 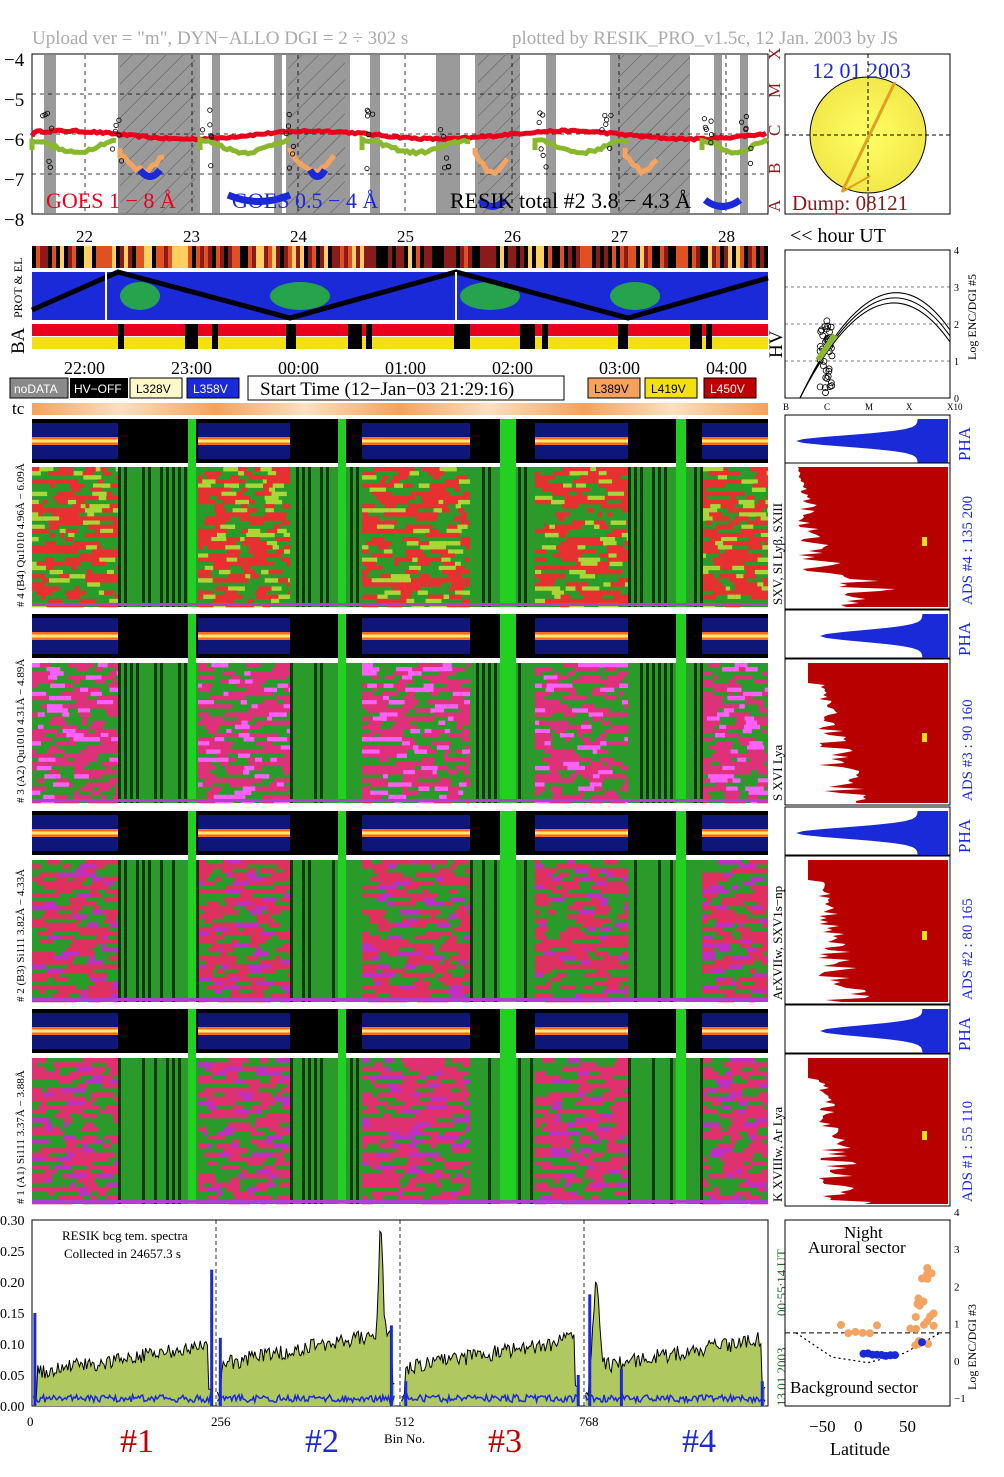 I want to click on hv-point, so click(x=827, y=321).